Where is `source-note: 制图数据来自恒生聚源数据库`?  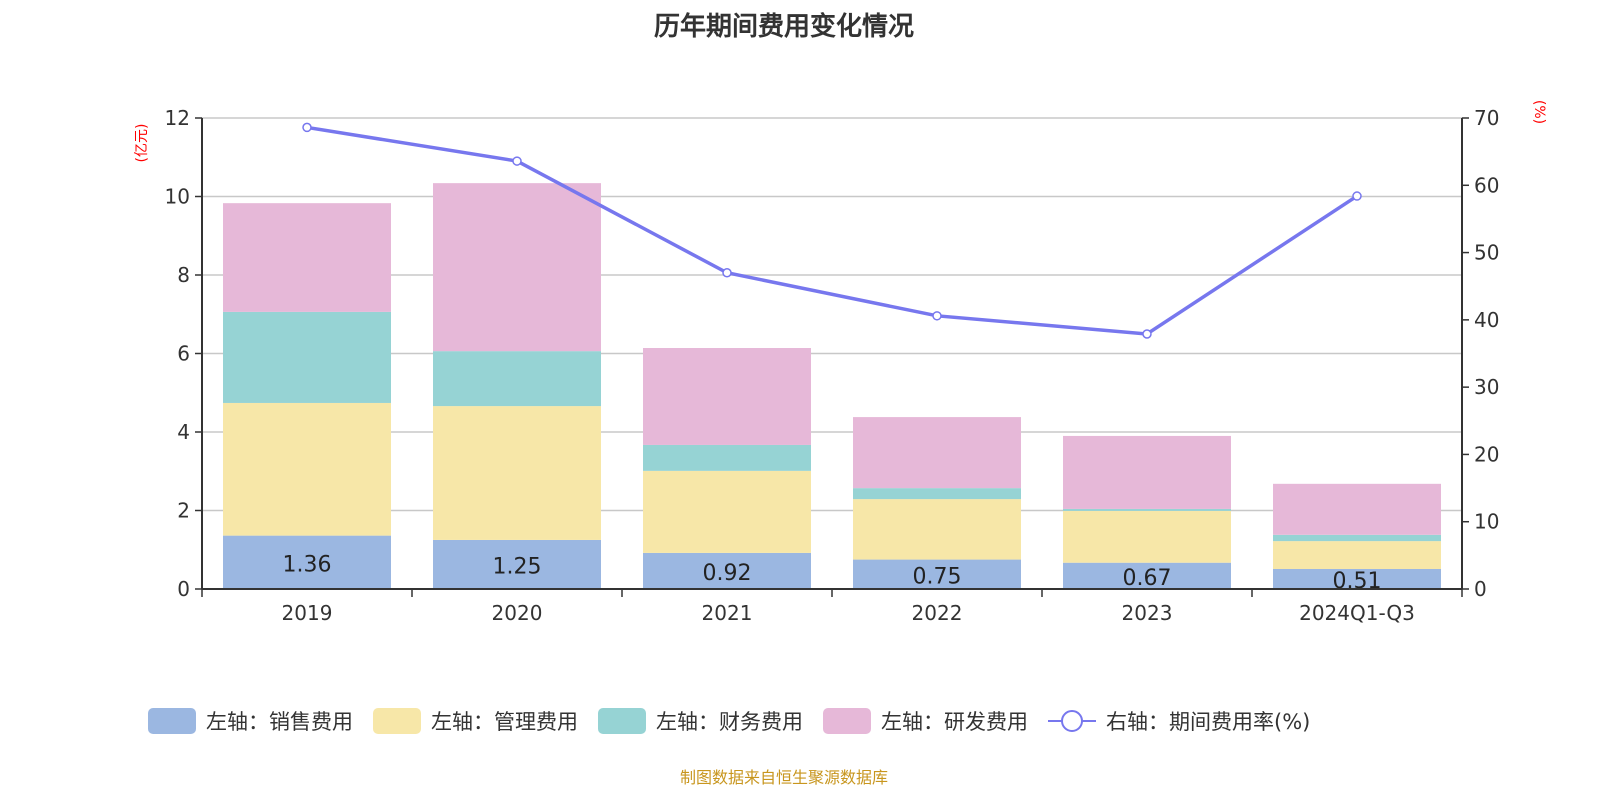
source-note: 制图数据来自恒生聚源数据库 is located at coordinates (783, 777).